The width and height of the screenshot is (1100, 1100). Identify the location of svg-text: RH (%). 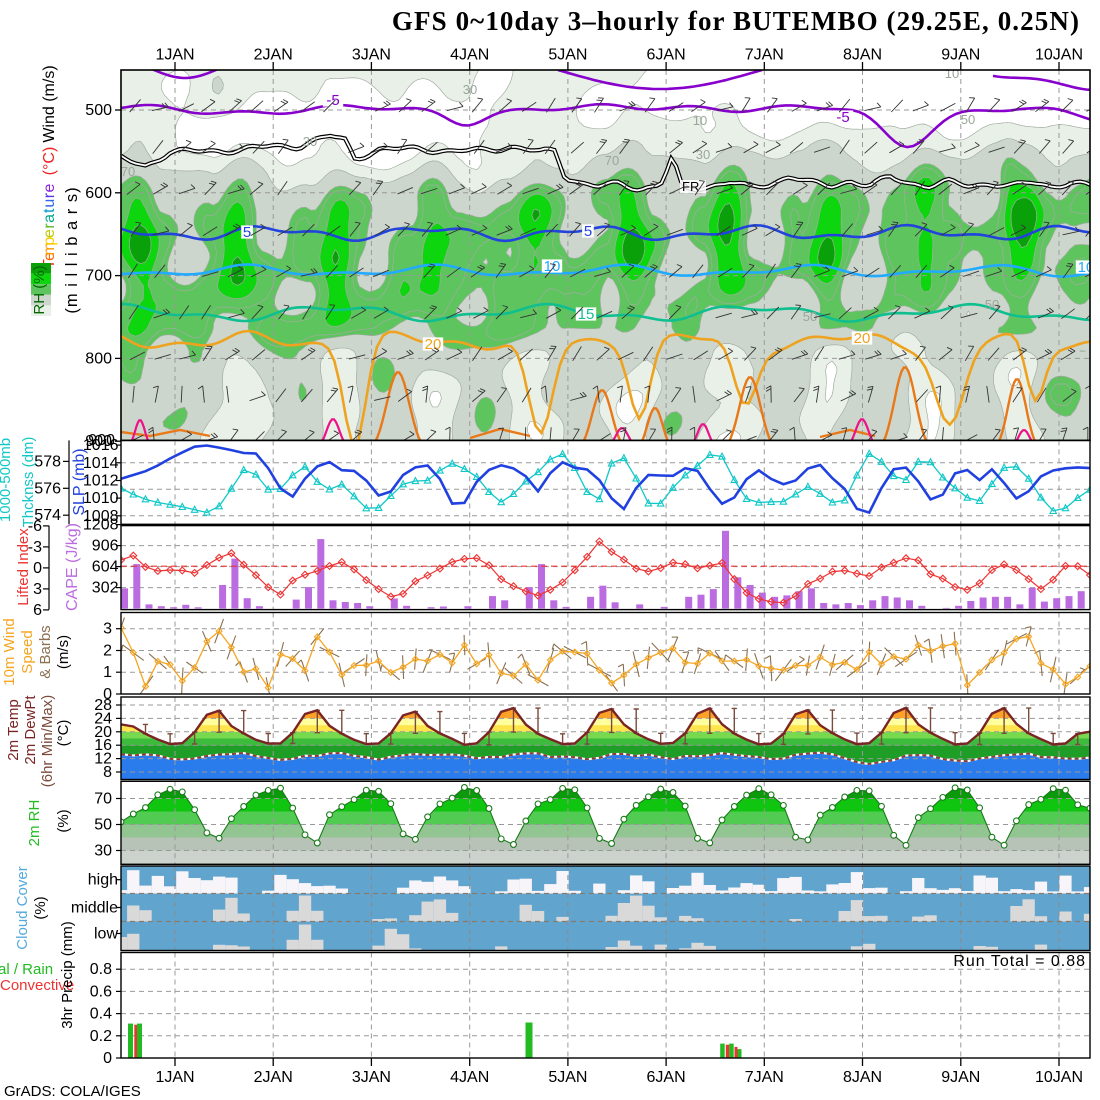
(39, 289).